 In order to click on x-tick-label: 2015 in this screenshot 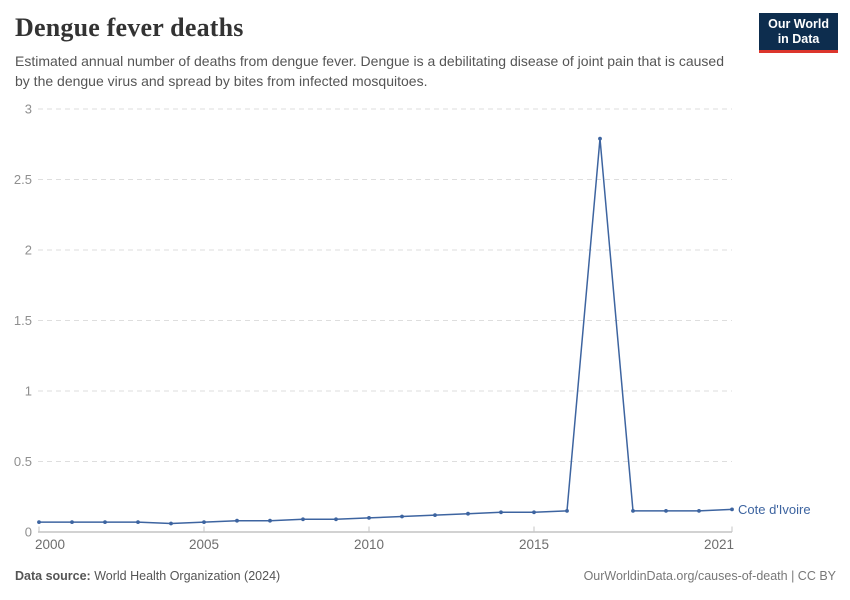, I will do `click(534, 544)`.